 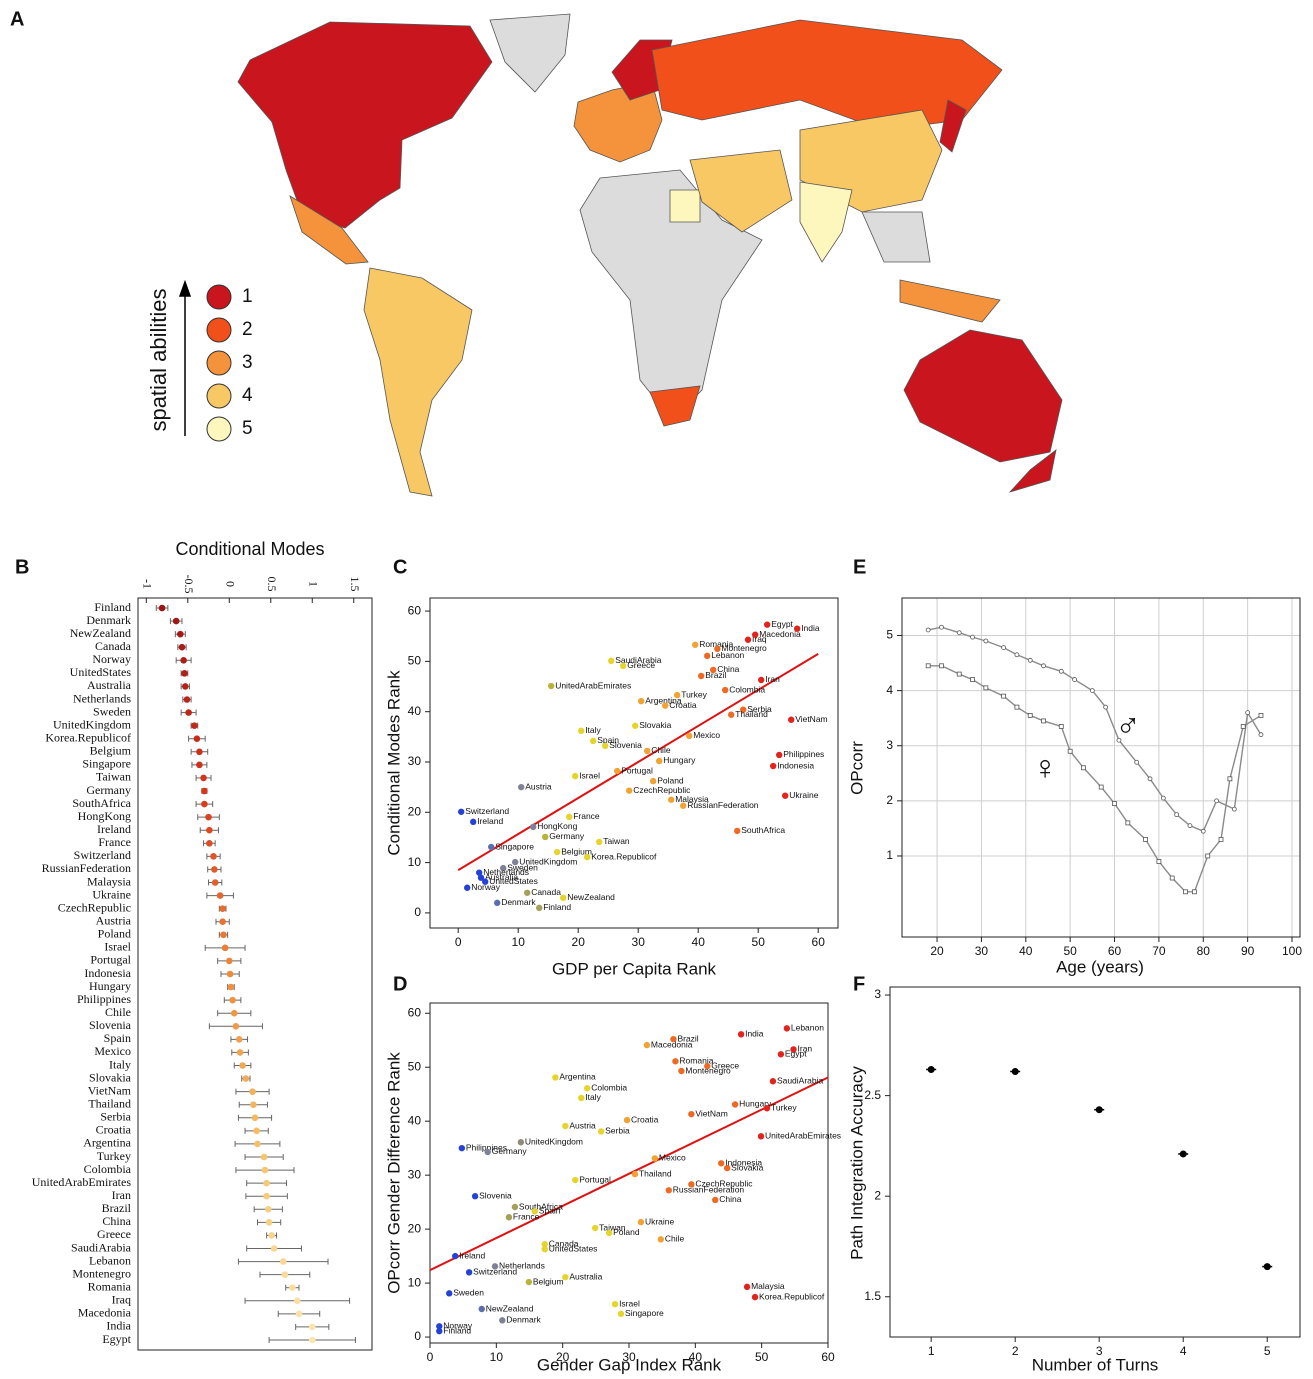 What do you see at coordinates (889, 635) in the screenshot?
I see `y-tick-label: 5` at bounding box center [889, 635].